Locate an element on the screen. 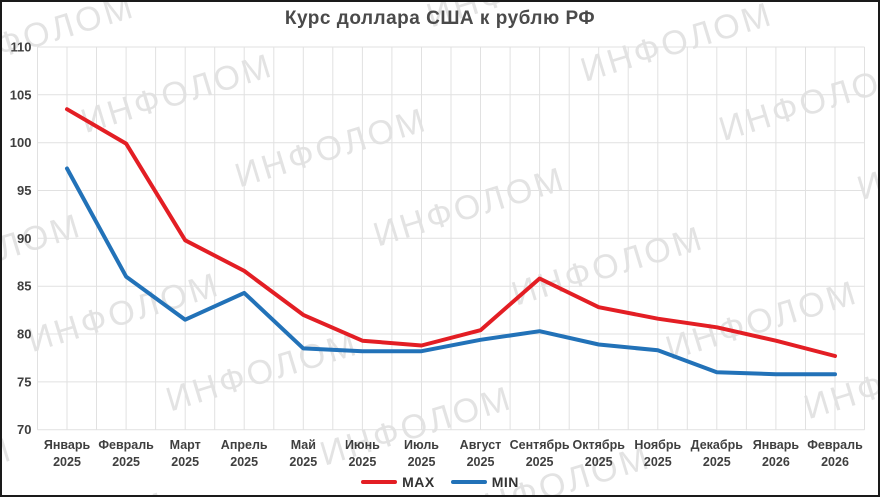 The width and height of the screenshot is (880, 497). legend-label-min: MIN is located at coordinates (505, 482).